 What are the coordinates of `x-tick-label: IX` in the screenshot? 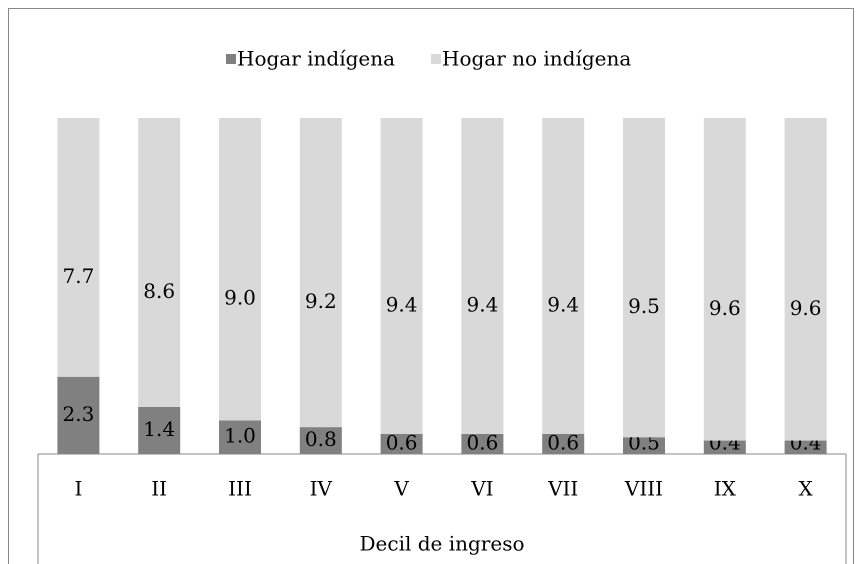 It's located at (725, 489).